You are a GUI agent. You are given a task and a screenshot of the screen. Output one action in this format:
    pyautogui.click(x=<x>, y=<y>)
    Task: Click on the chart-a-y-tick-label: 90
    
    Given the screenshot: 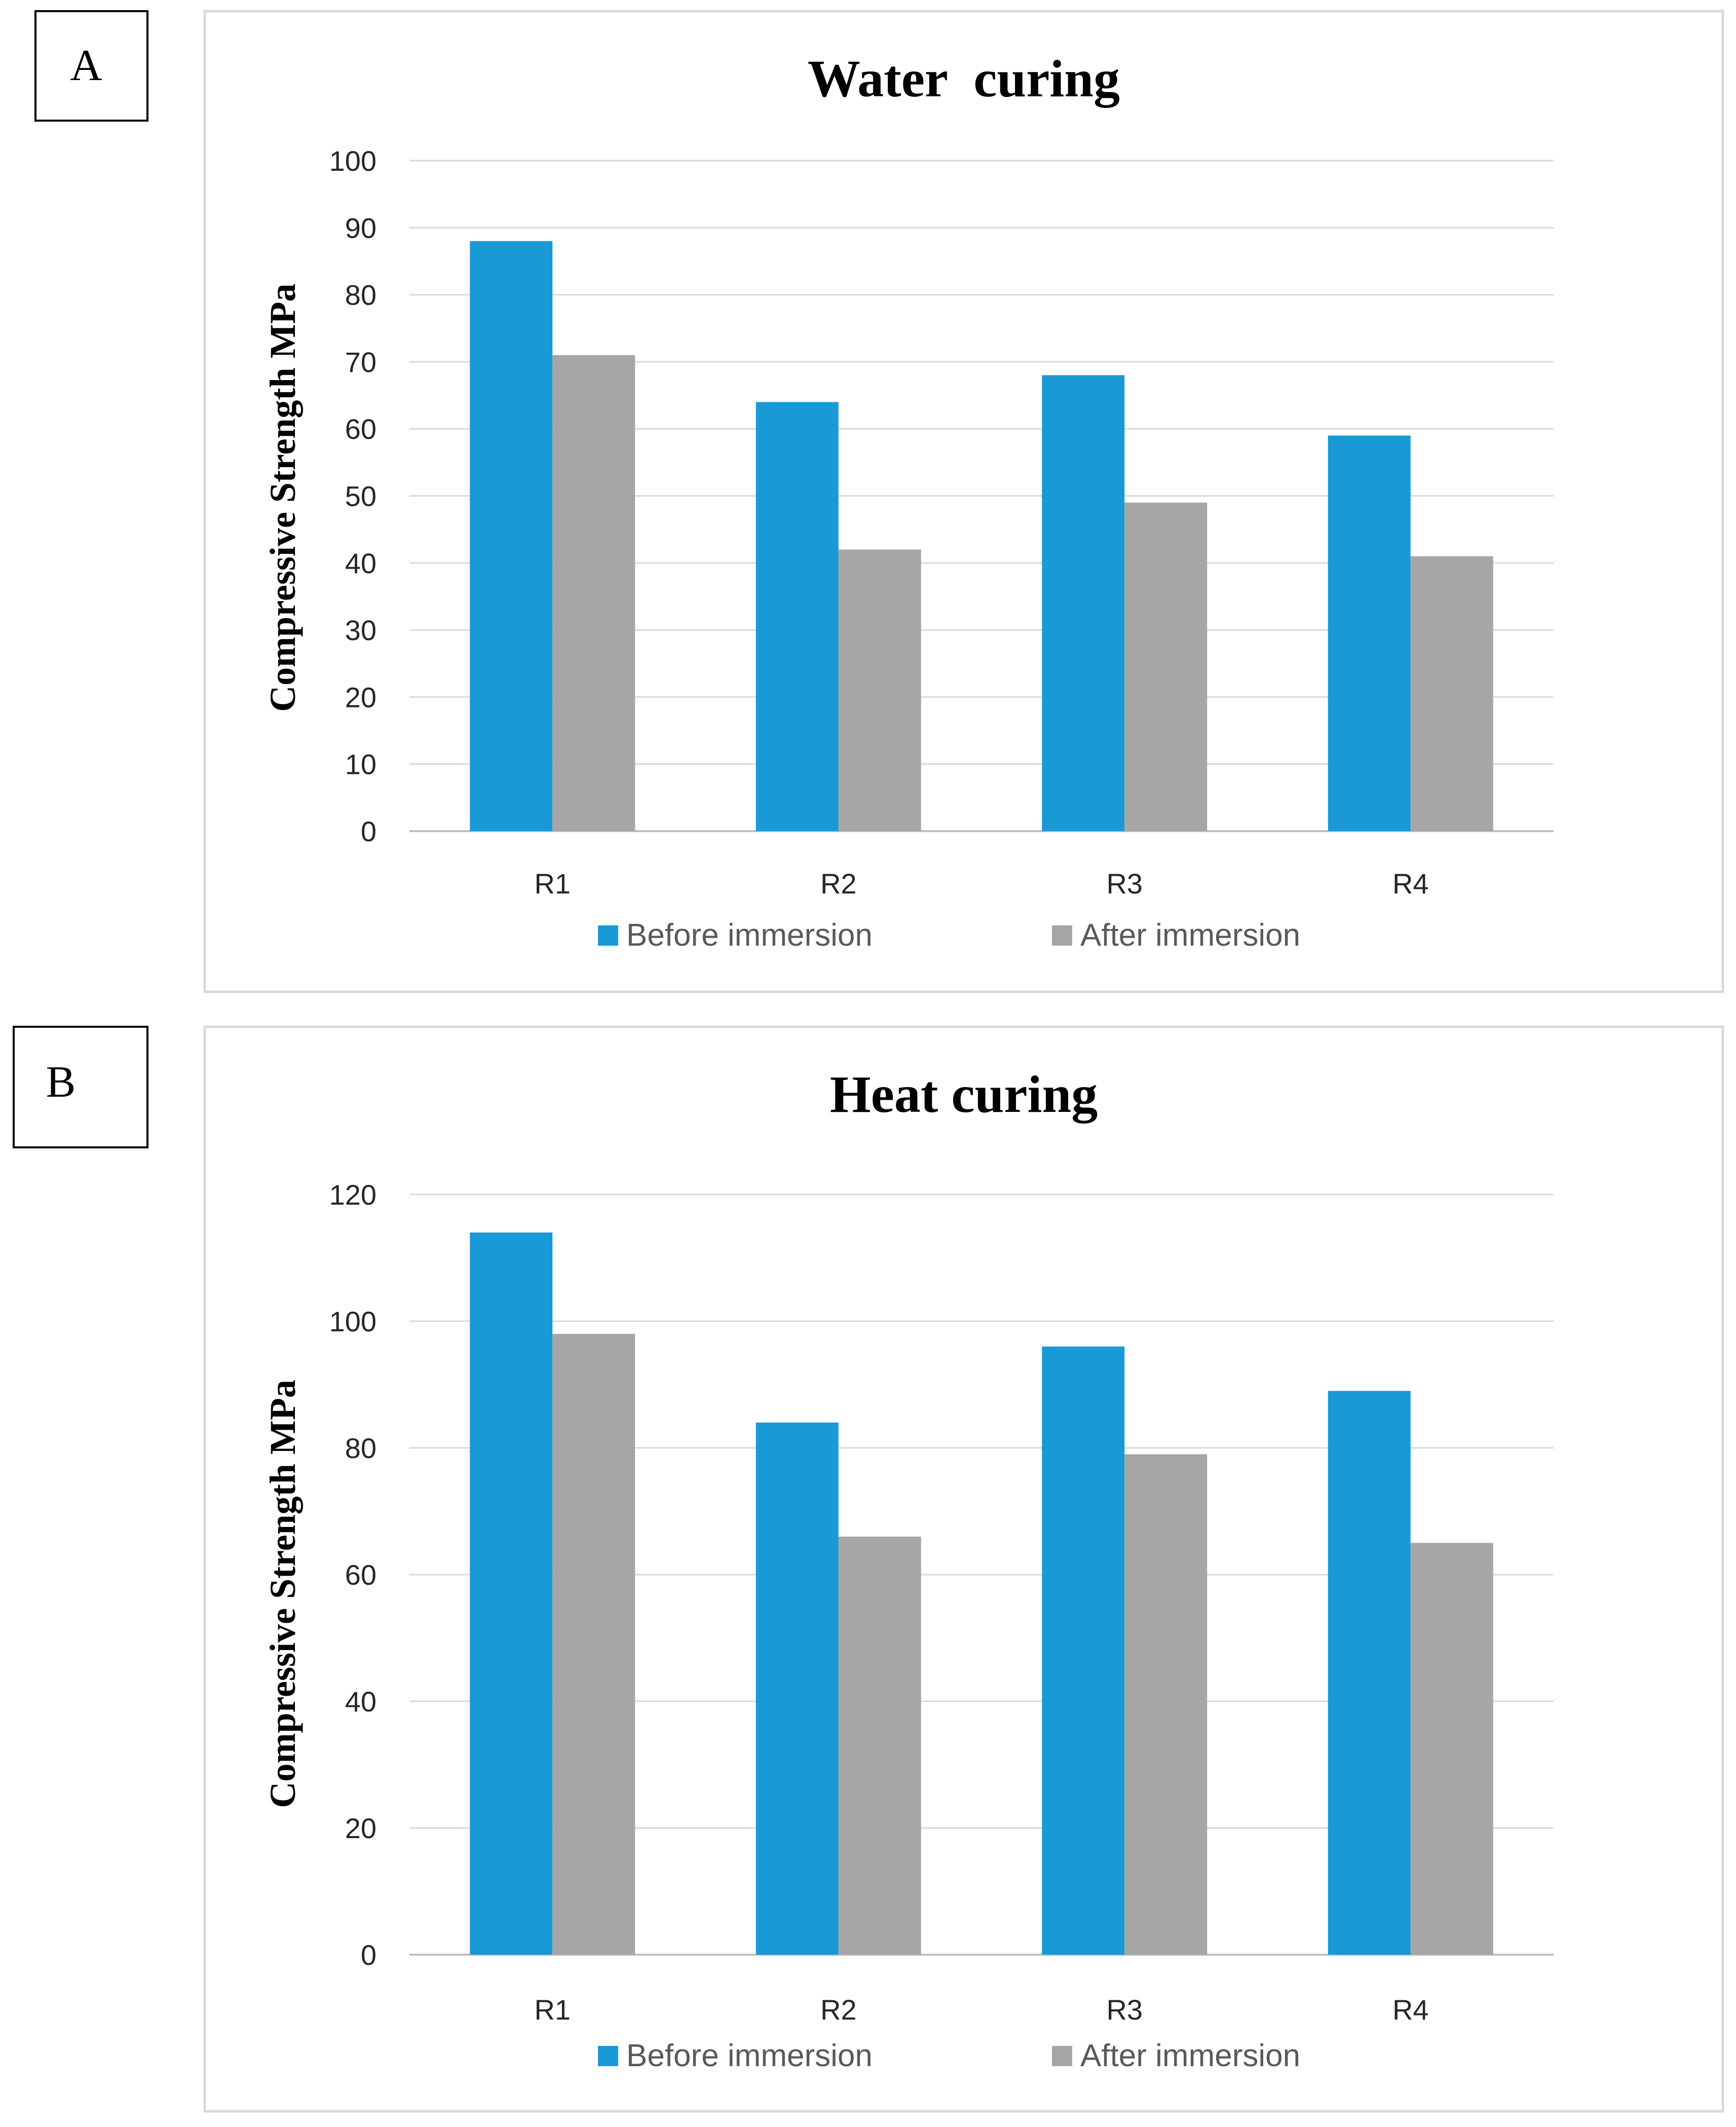 What is the action you would take?
    pyautogui.click(x=360, y=228)
    